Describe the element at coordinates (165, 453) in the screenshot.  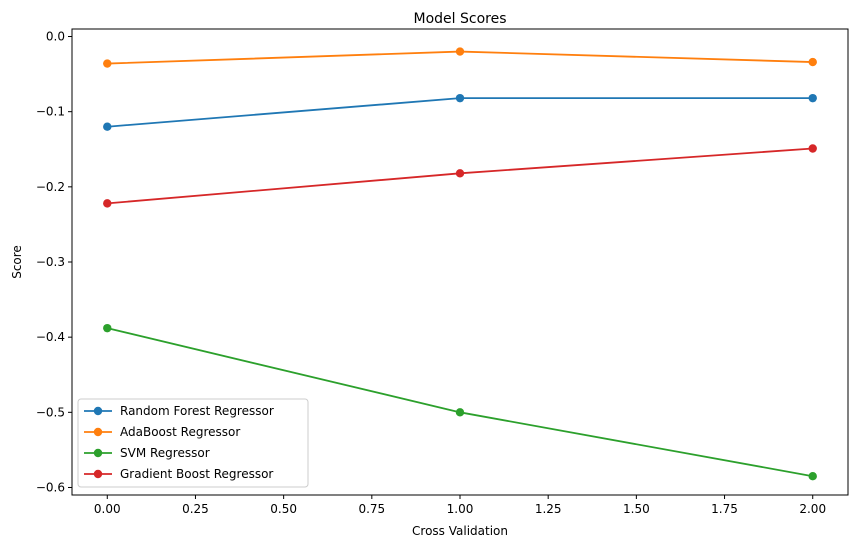
I see `legend-label: SVM Regressor` at that location.